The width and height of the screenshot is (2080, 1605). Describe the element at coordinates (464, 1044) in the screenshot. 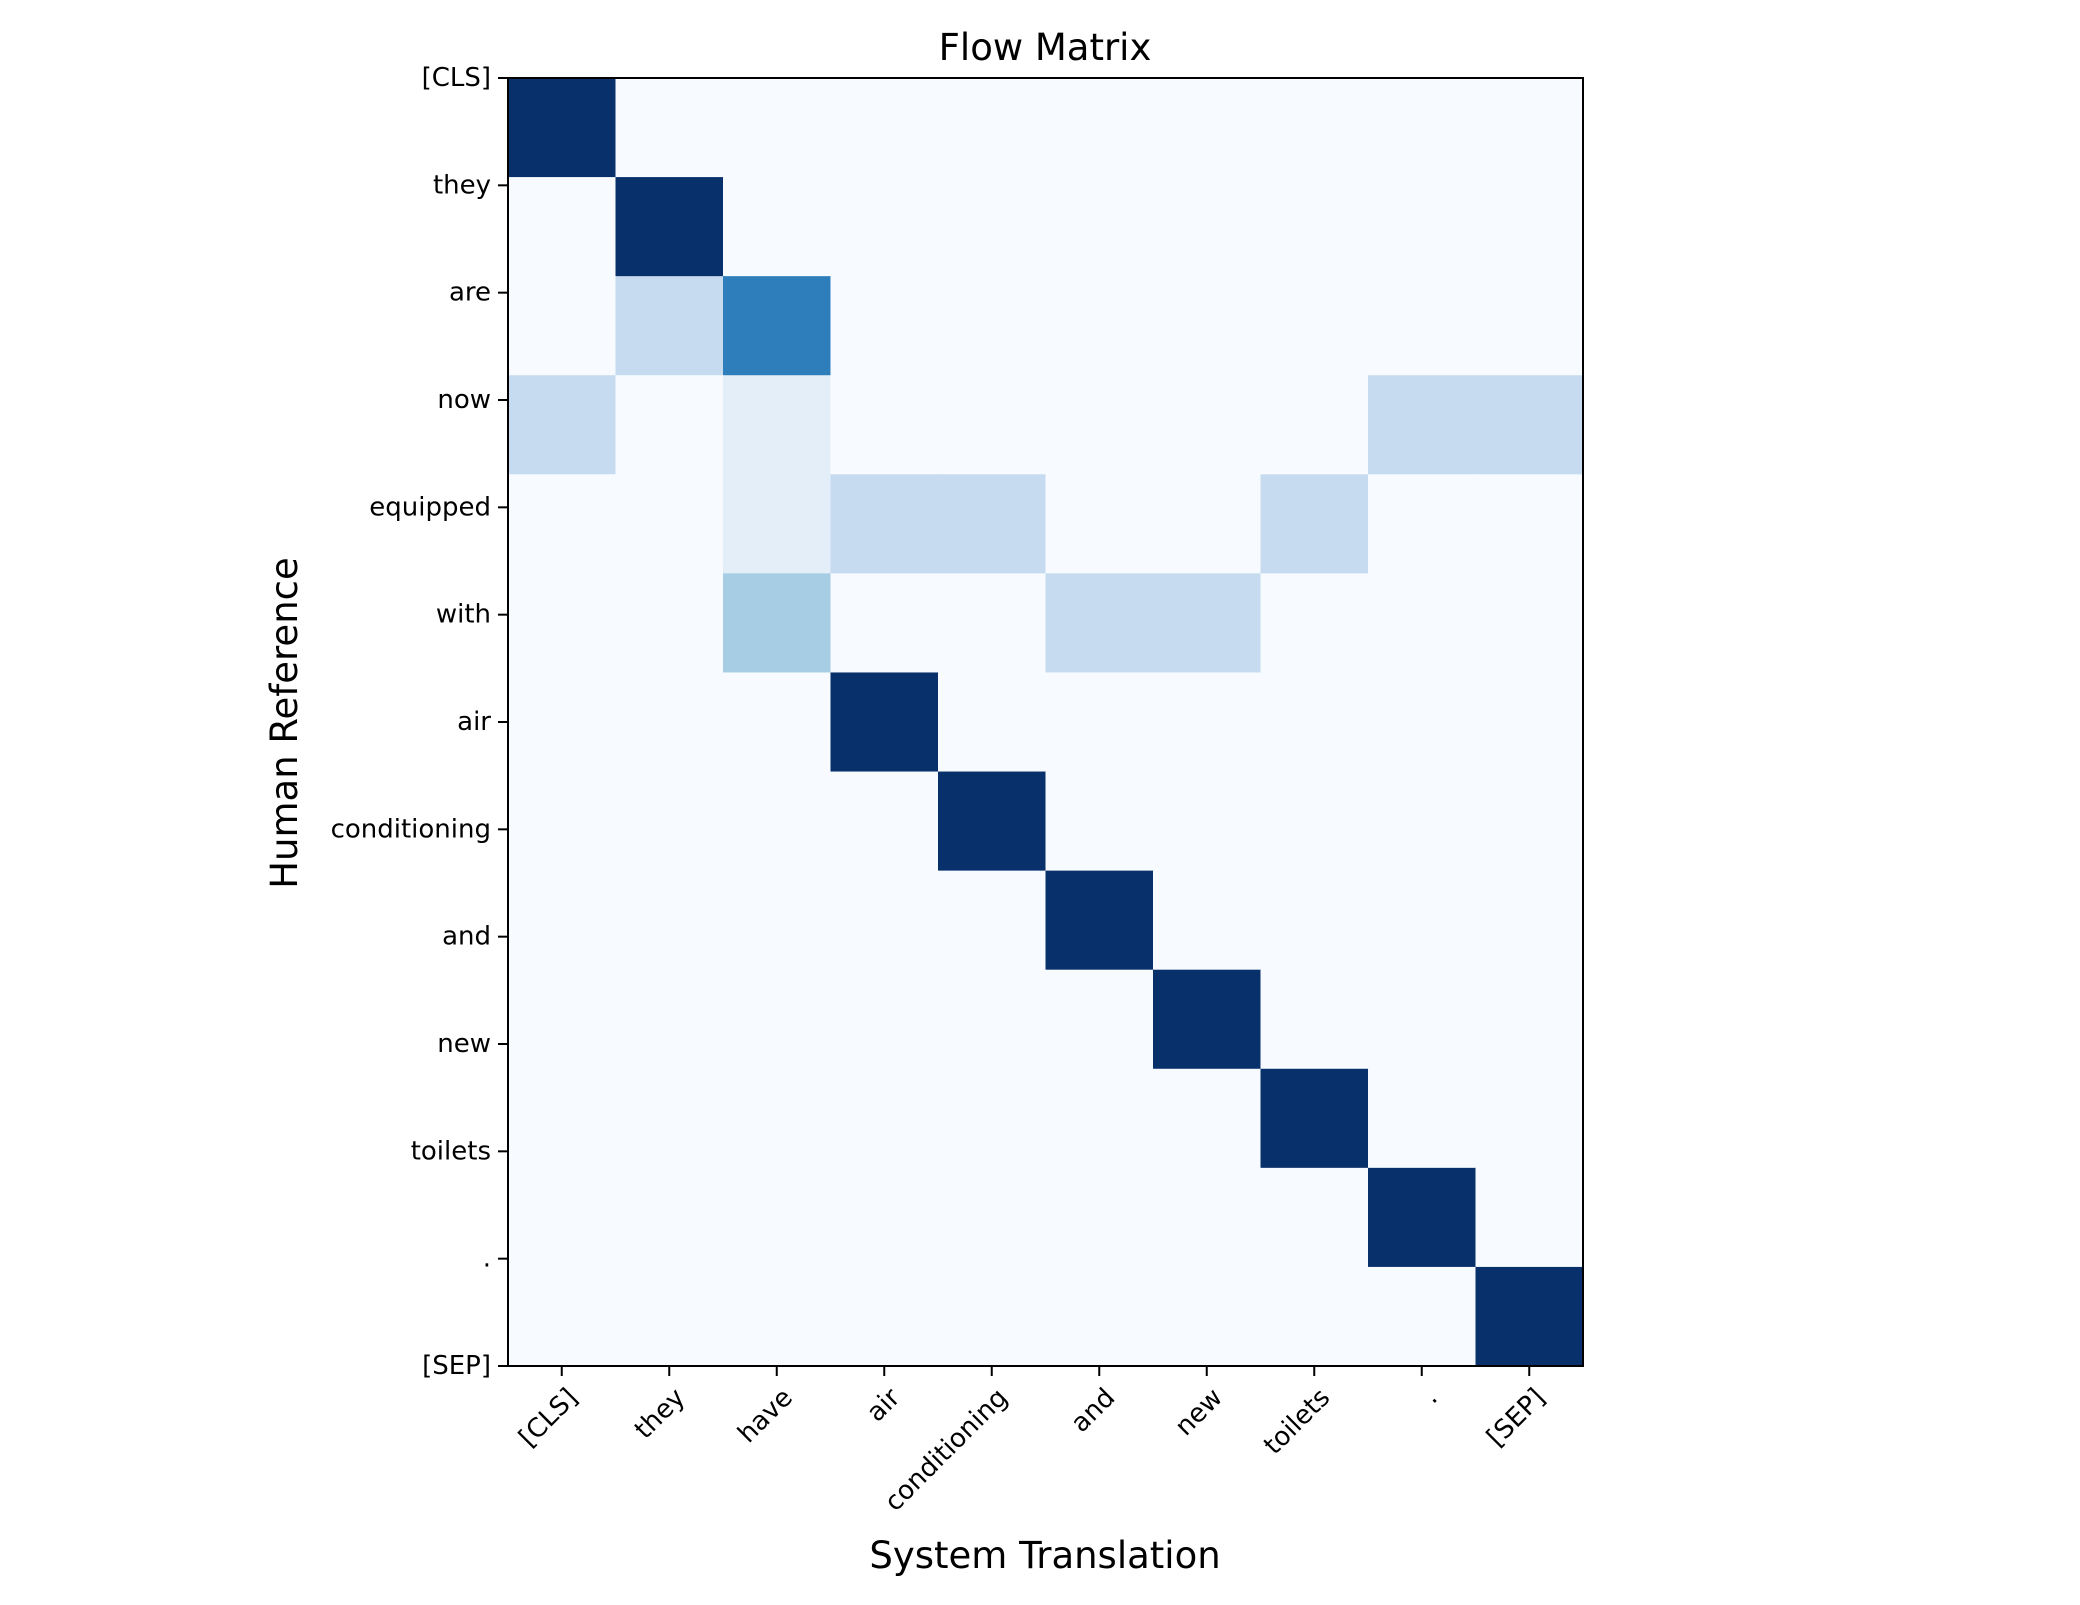

I see `y-tick-label: new` at that location.